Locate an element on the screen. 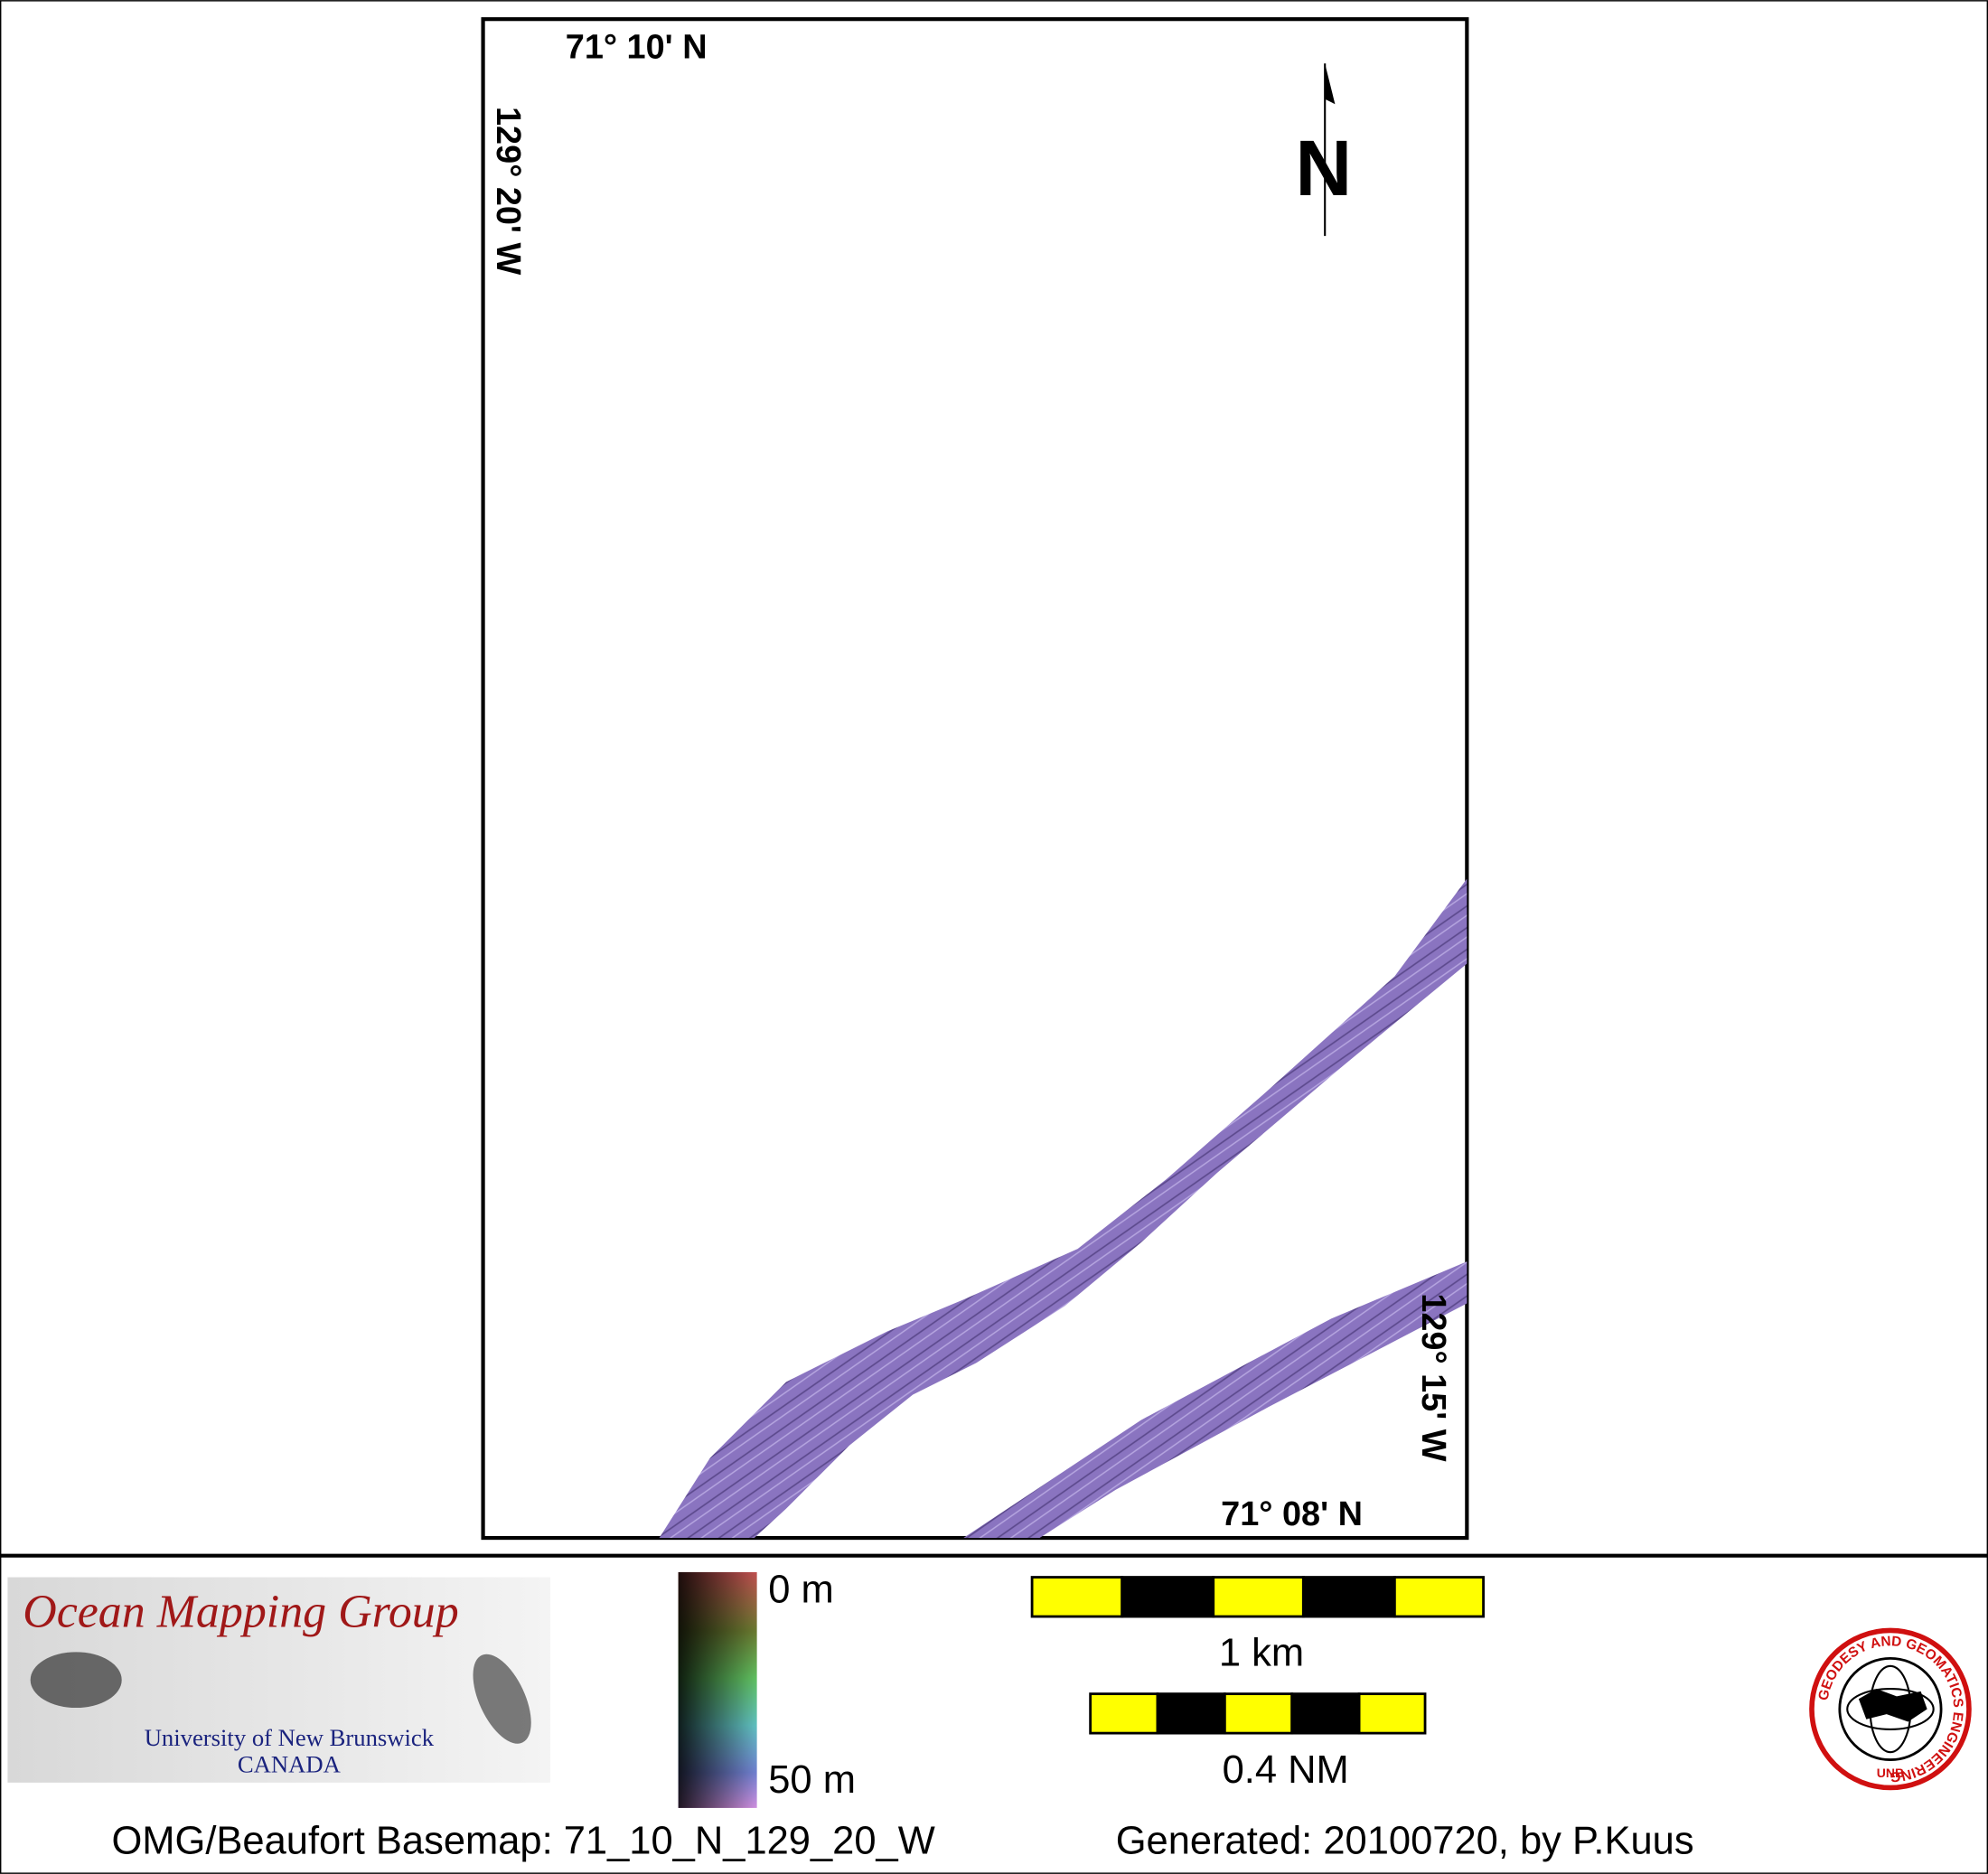 This screenshot has height=1874, width=1988. km-scale-label: 1 km is located at coordinates (1261, 1653).